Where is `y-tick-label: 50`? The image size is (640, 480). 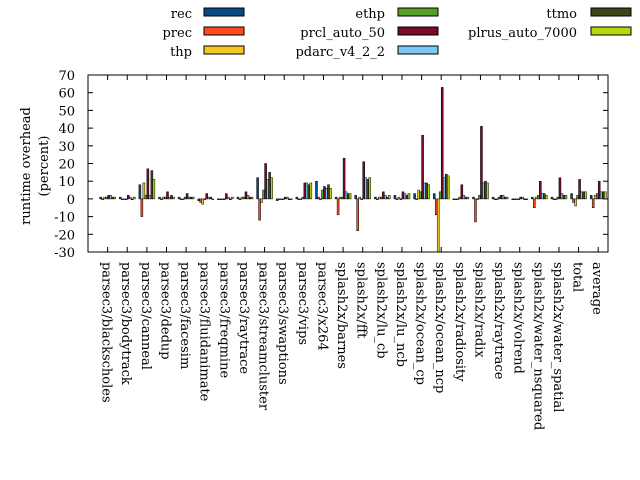 y-tick-label: 50 is located at coordinates (66, 111).